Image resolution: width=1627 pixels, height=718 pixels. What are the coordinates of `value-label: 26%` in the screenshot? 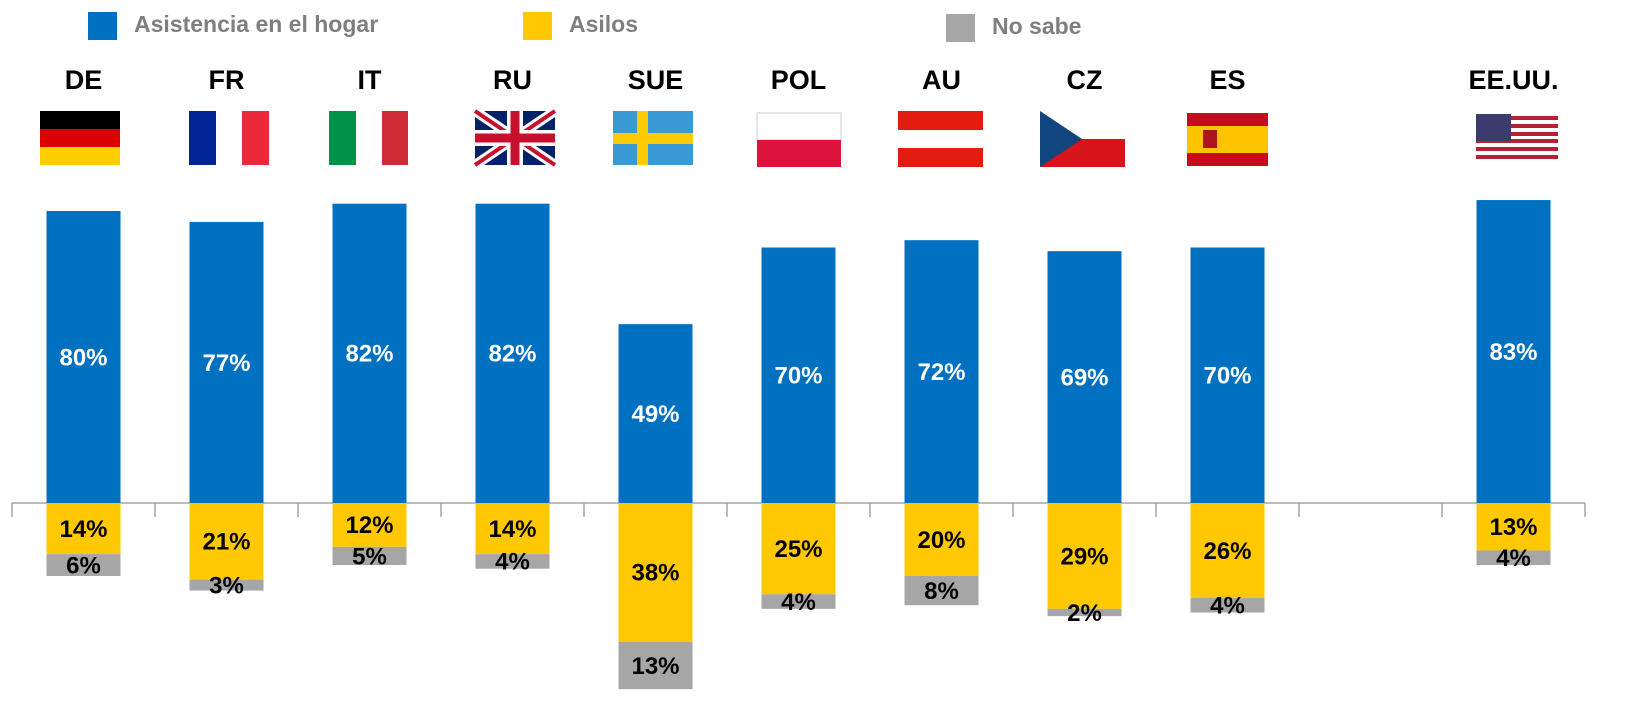 It's located at (1227, 551).